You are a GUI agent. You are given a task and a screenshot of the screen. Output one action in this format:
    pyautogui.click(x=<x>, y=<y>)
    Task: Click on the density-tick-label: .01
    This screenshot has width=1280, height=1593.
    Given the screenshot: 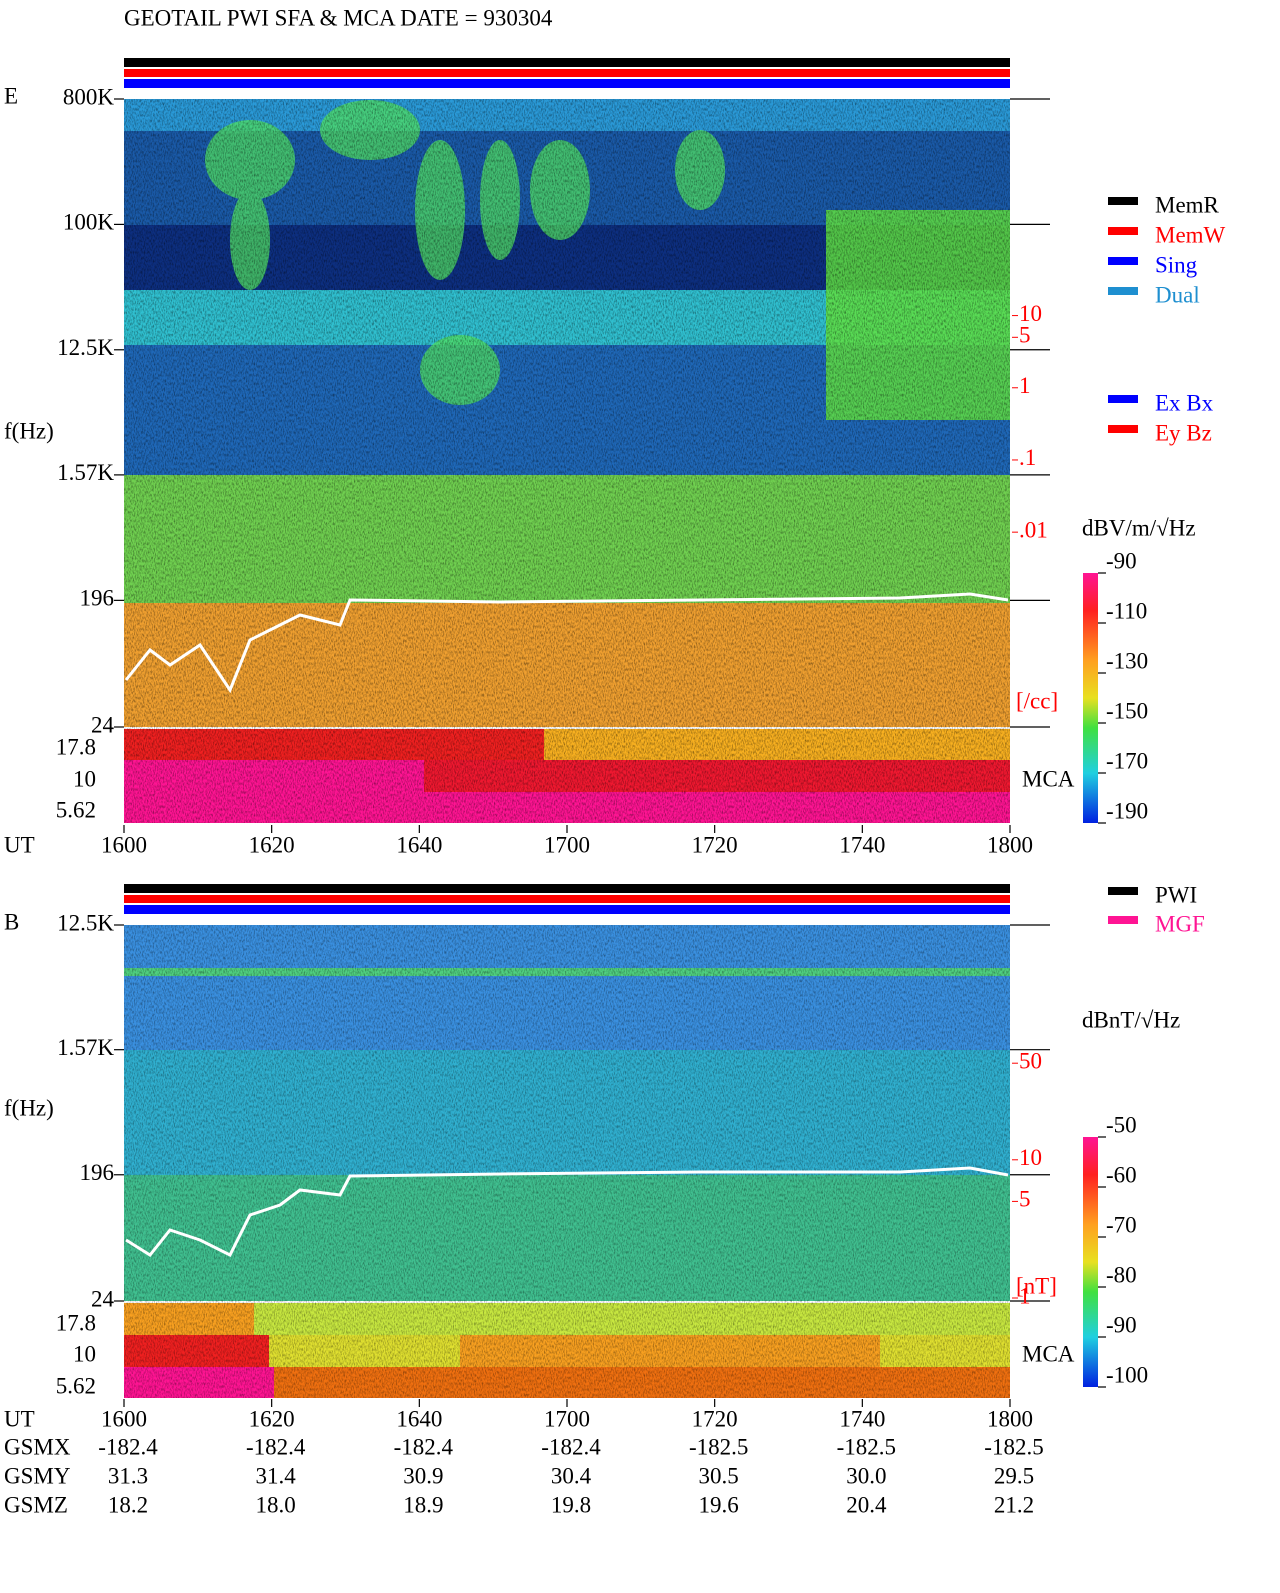 What is the action you would take?
    pyautogui.click(x=1033, y=529)
    